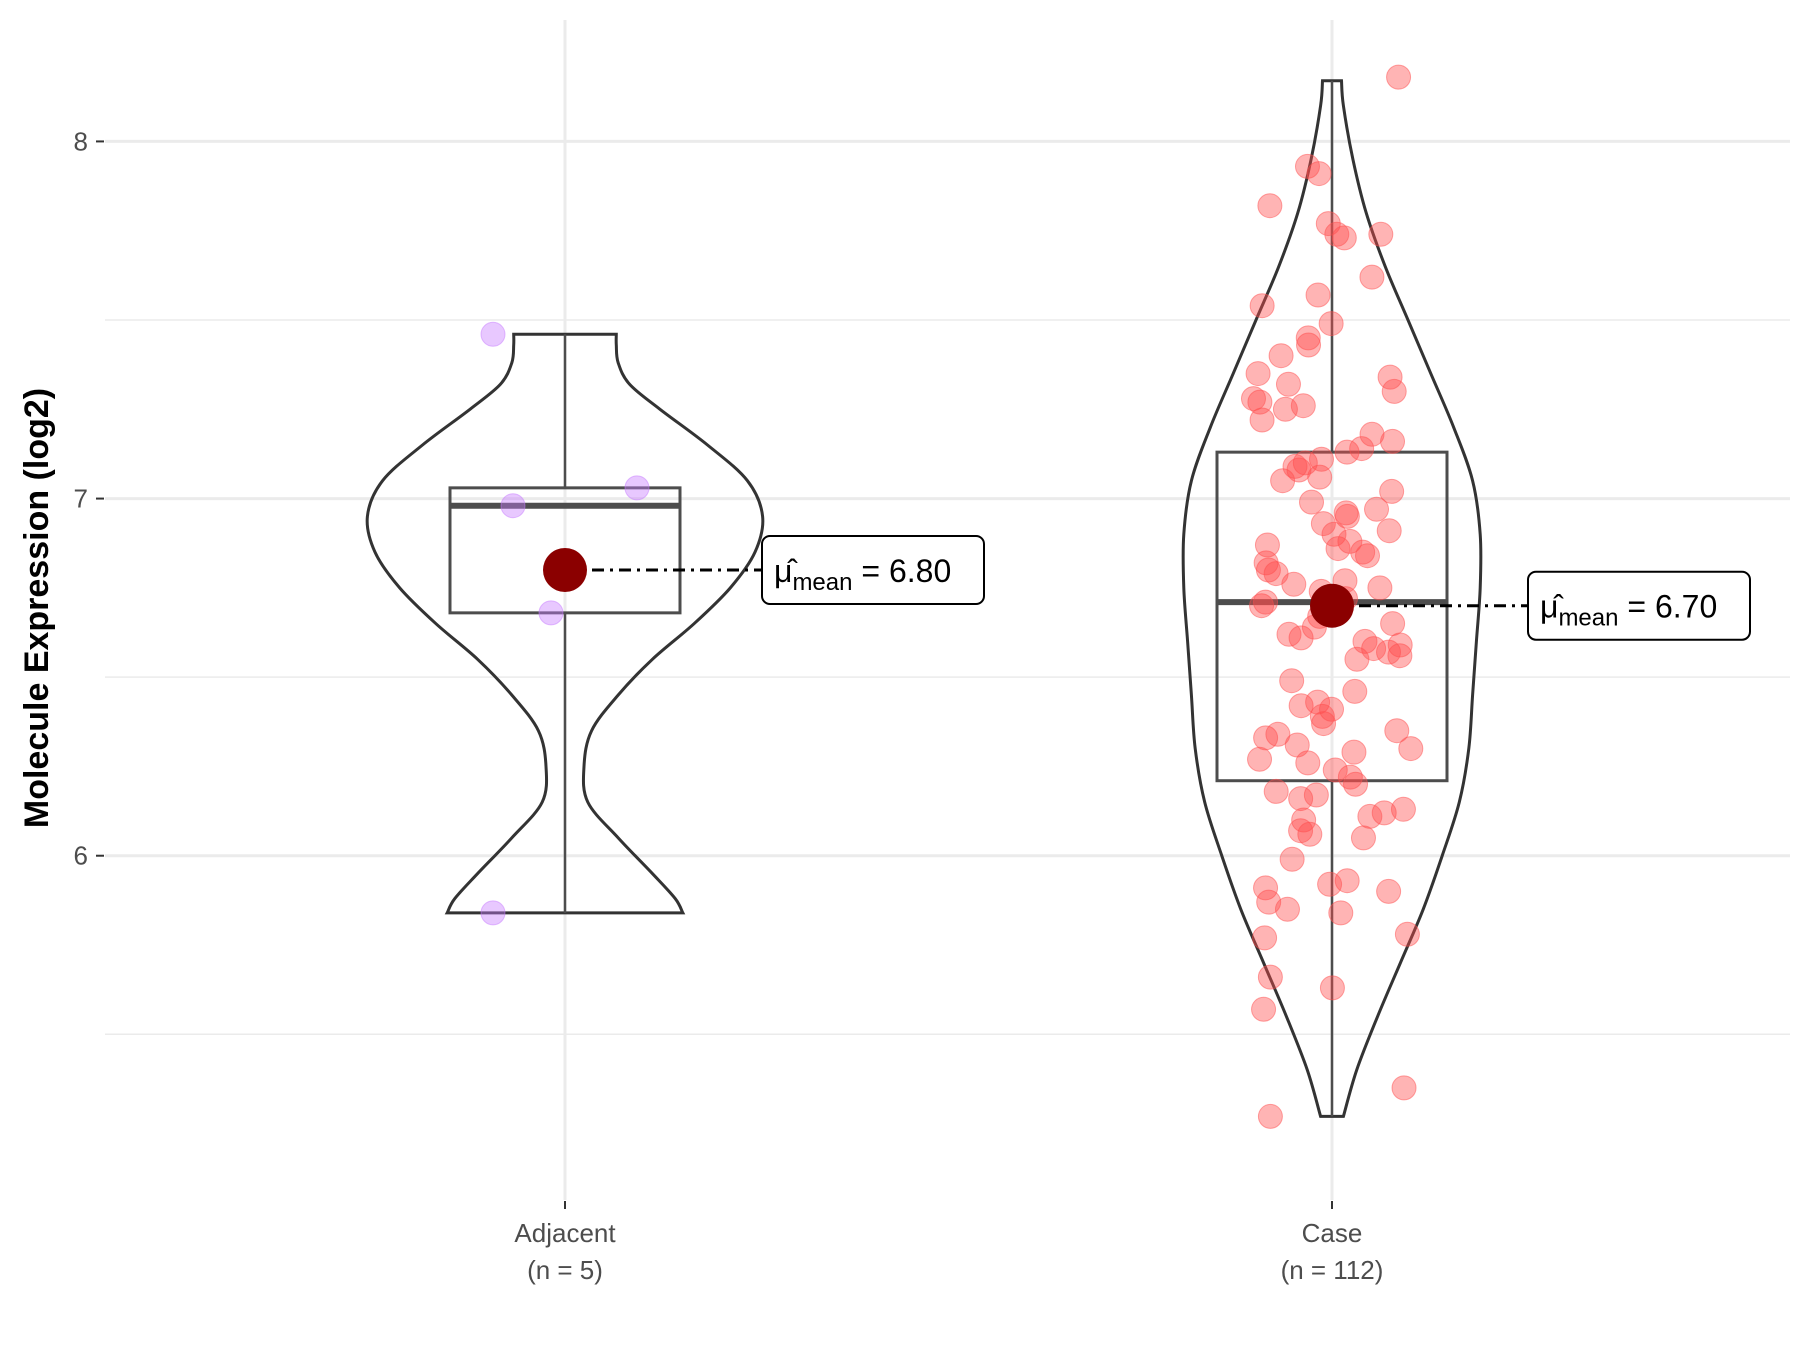 This screenshot has width=1800, height=1350. What do you see at coordinates (1628, 610) in the screenshot?
I see `mean-label: μ̂mean = 6.70` at bounding box center [1628, 610].